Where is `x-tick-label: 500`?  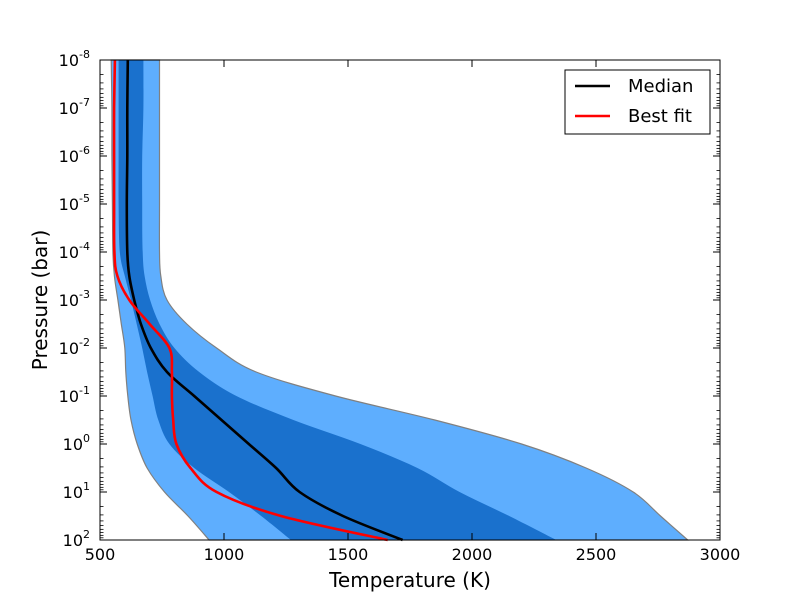
x-tick-label: 500 is located at coordinates (100, 554).